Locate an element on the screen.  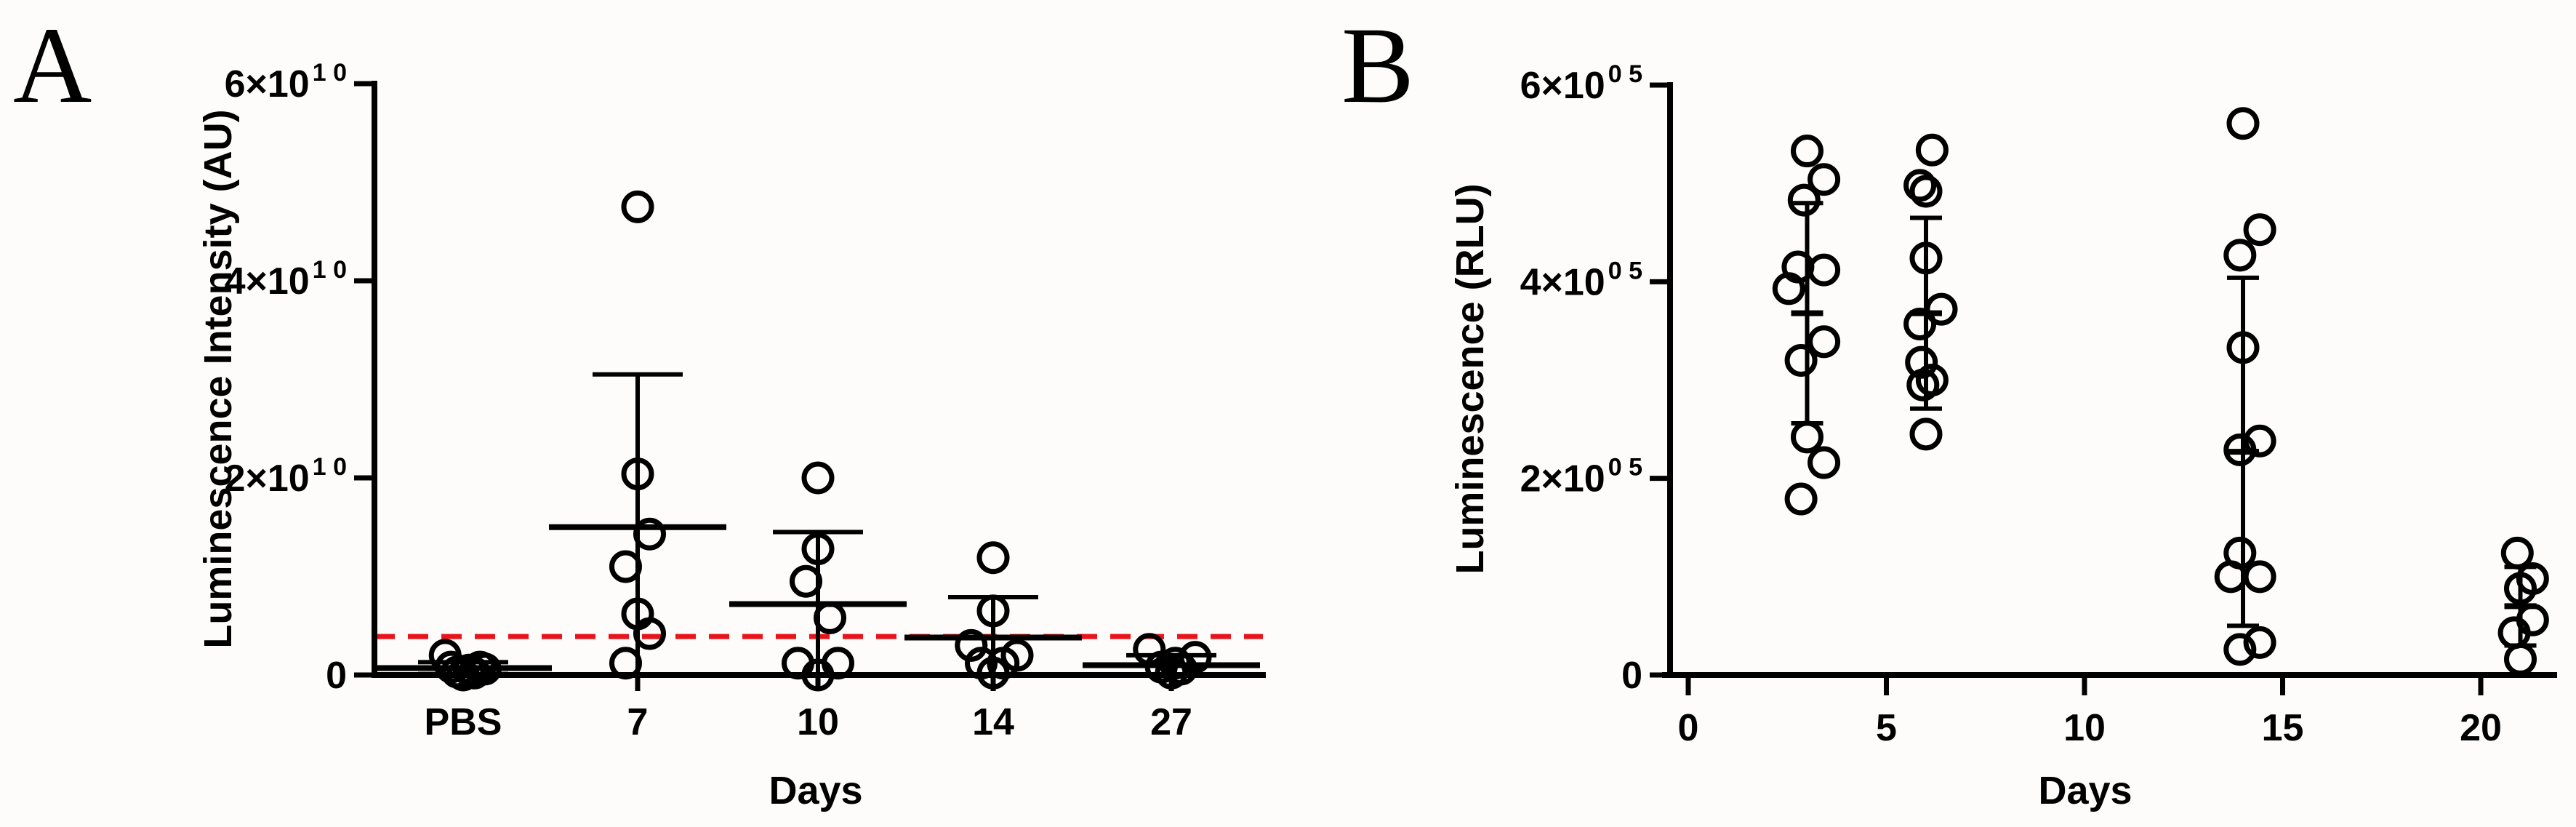
series-PBS is located at coordinates (463, 665).